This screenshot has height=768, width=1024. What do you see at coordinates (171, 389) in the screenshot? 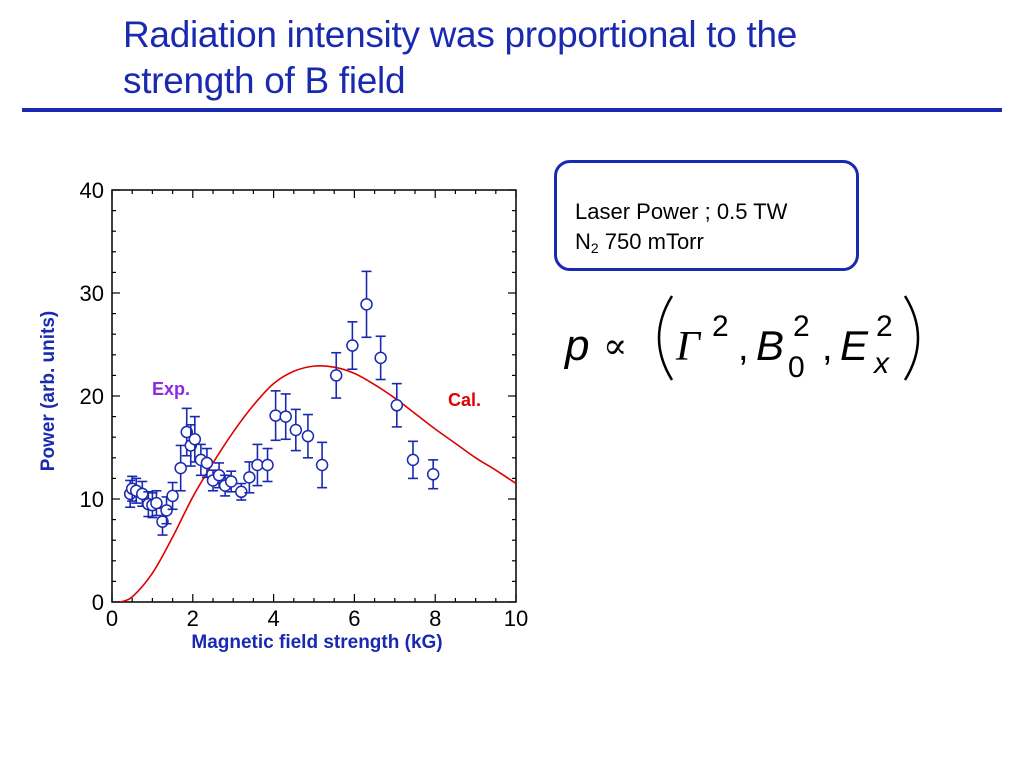
I see `exp-series-label: Exp.` at bounding box center [171, 389].